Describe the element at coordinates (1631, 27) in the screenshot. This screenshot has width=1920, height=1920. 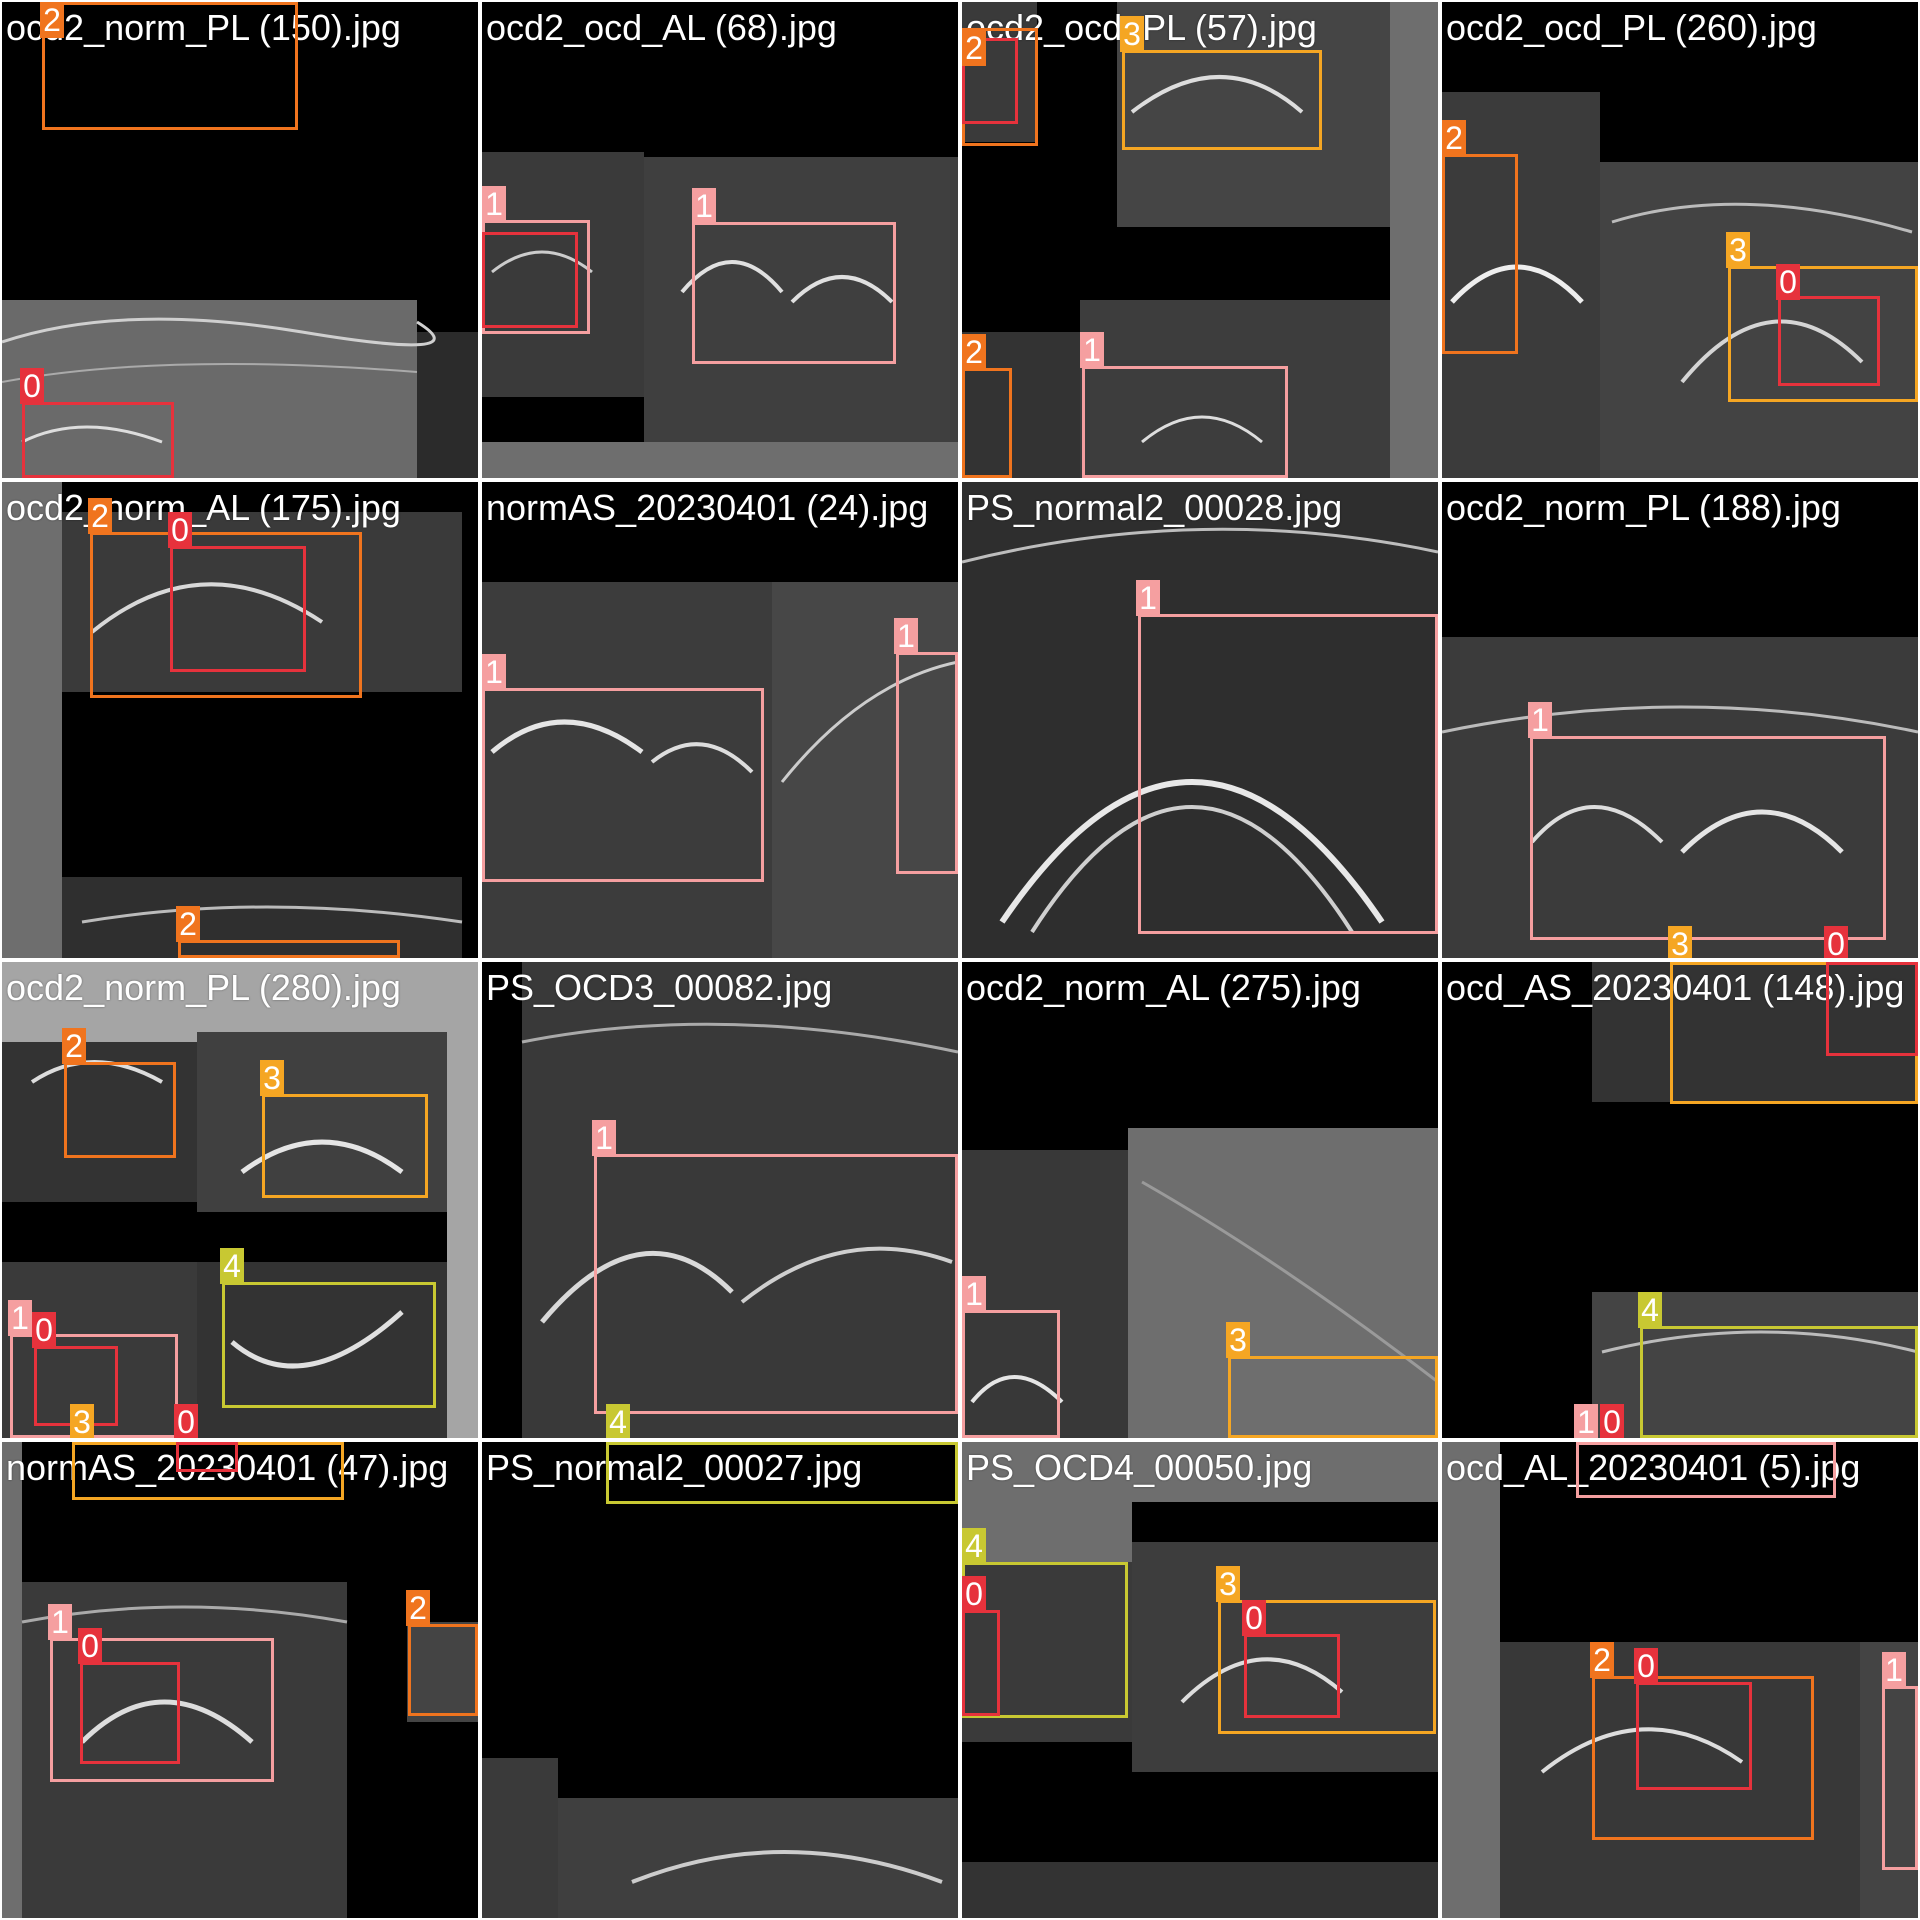
I see `image-filename: ocd2_ocd_PL (260).jpg` at that location.